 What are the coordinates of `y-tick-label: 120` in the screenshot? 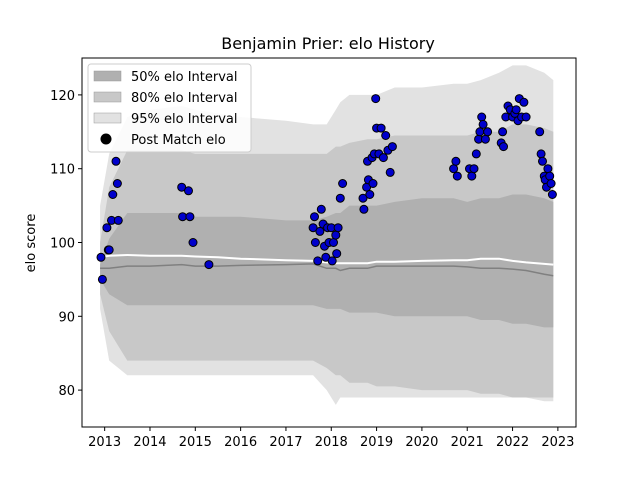 It's located at (62, 96).